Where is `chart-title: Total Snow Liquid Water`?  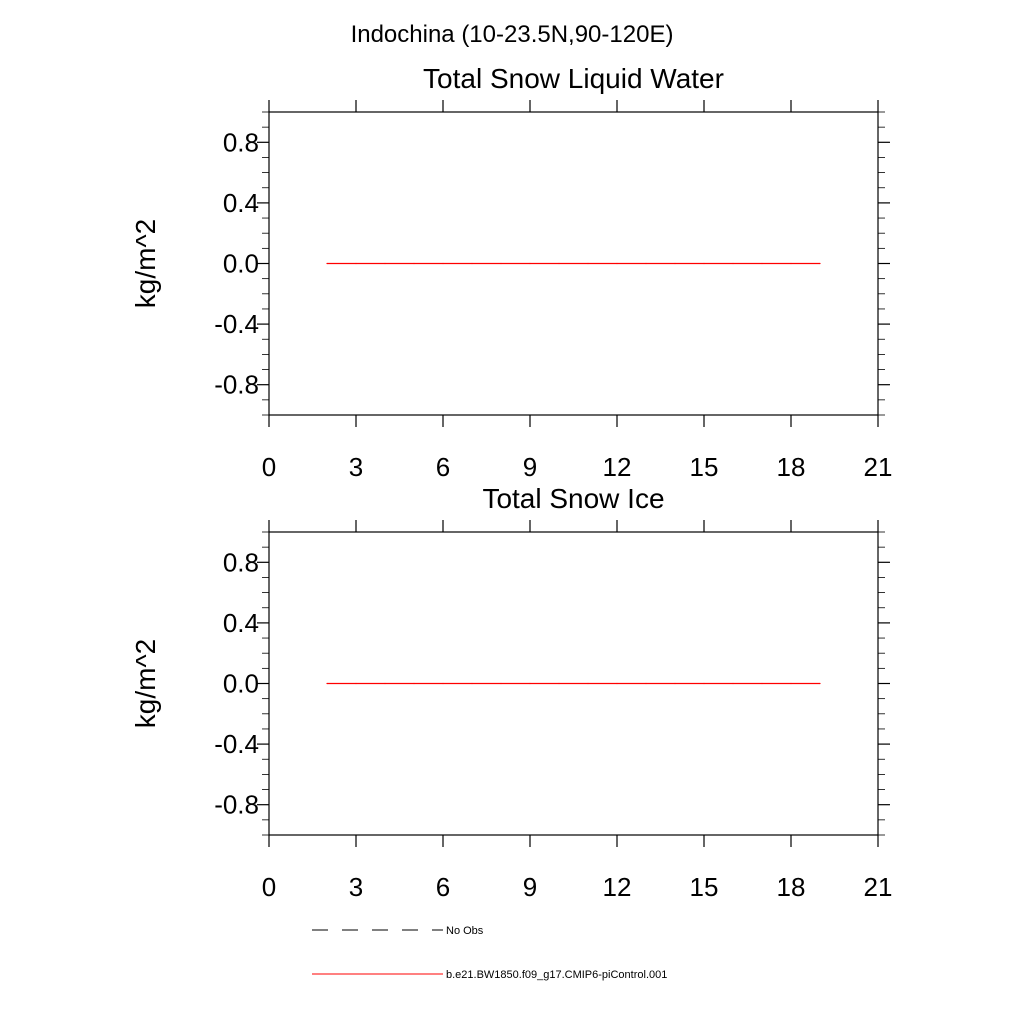
chart-title: Total Snow Liquid Water is located at coordinates (573, 78).